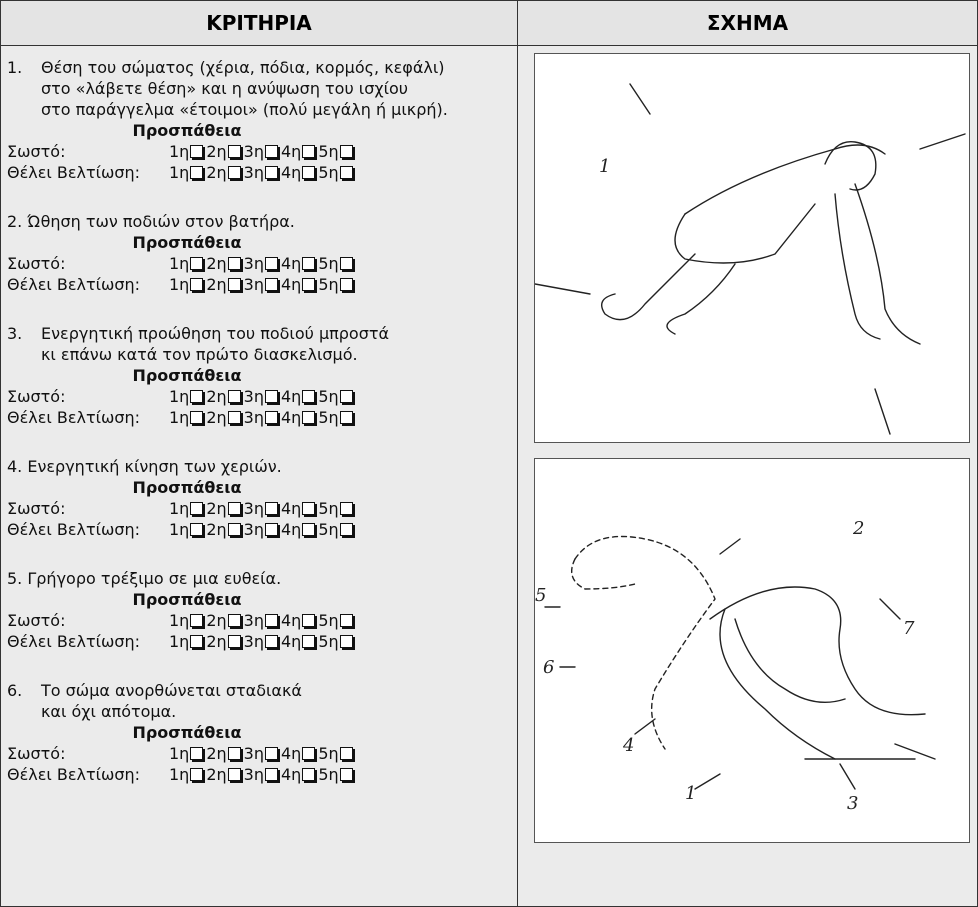 Image resolution: width=978 pixels, height=907 pixels. Describe the element at coordinates (215, 333) in the screenshot. I see `criterion-text: Ενεργητική προώθηση του ποδιού μπροστά` at that location.